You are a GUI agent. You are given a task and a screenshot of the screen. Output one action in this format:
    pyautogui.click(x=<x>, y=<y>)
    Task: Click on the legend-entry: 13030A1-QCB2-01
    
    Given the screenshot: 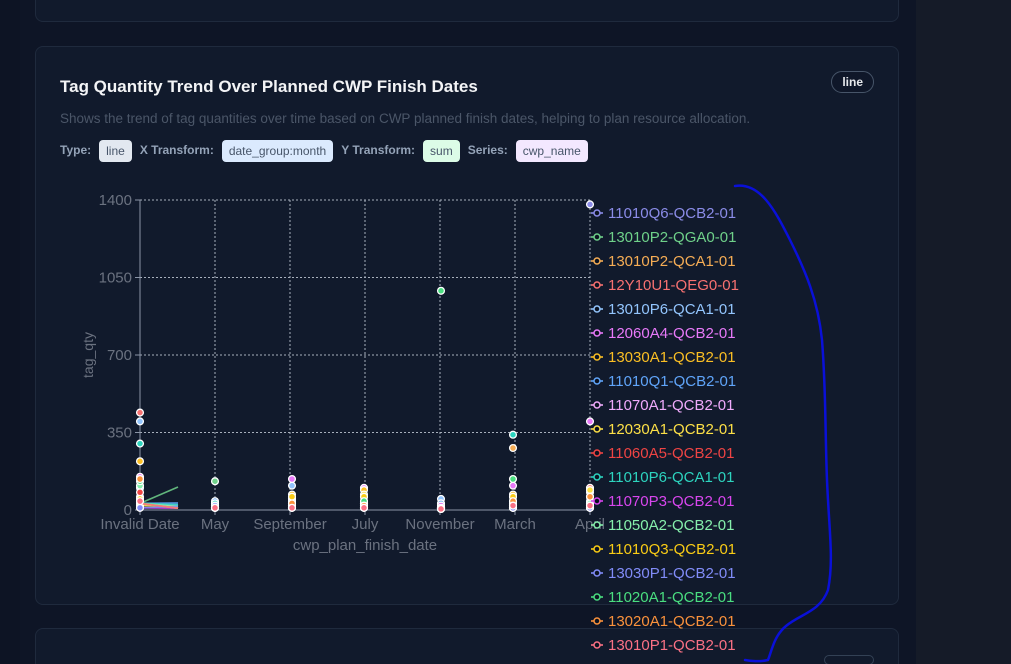 What is the action you would take?
    pyautogui.click(x=672, y=357)
    